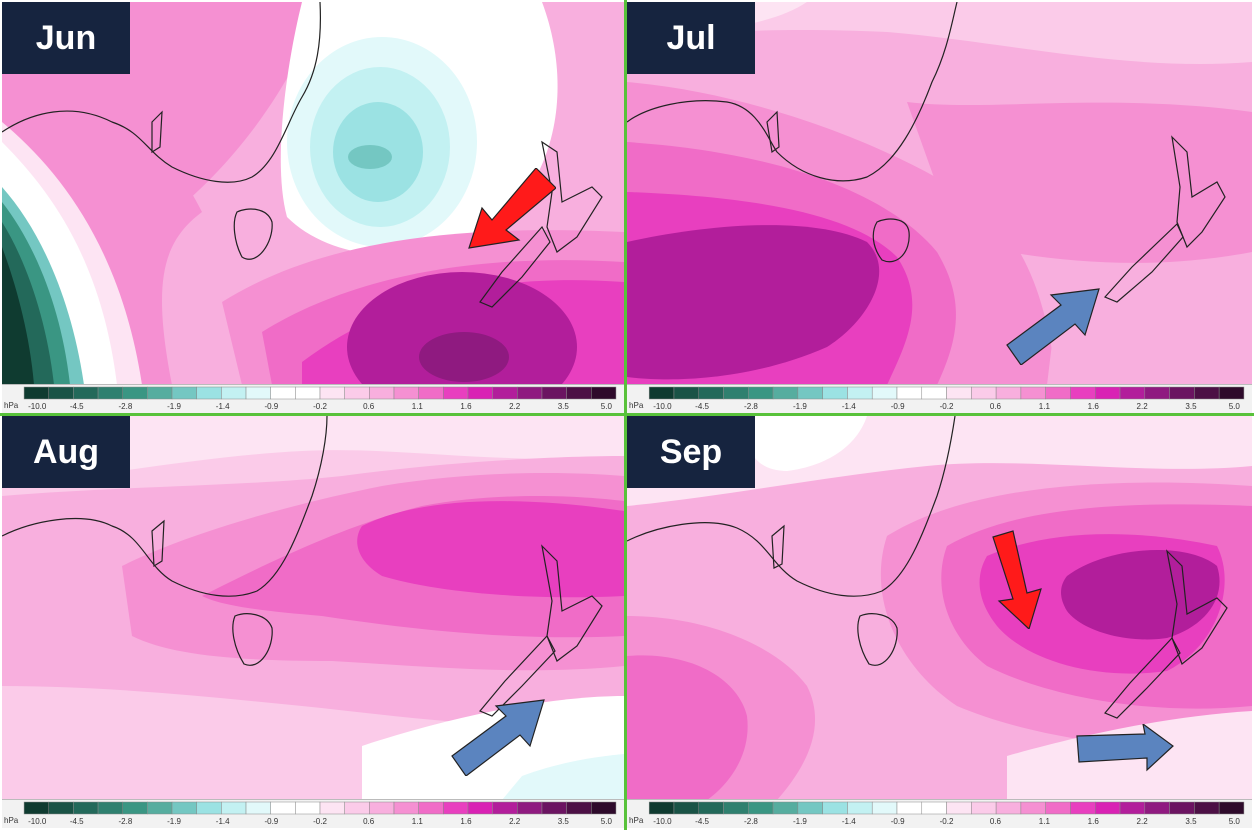  Describe the element at coordinates (66, 38) in the screenshot. I see `month-label-jun: Jun` at that location.